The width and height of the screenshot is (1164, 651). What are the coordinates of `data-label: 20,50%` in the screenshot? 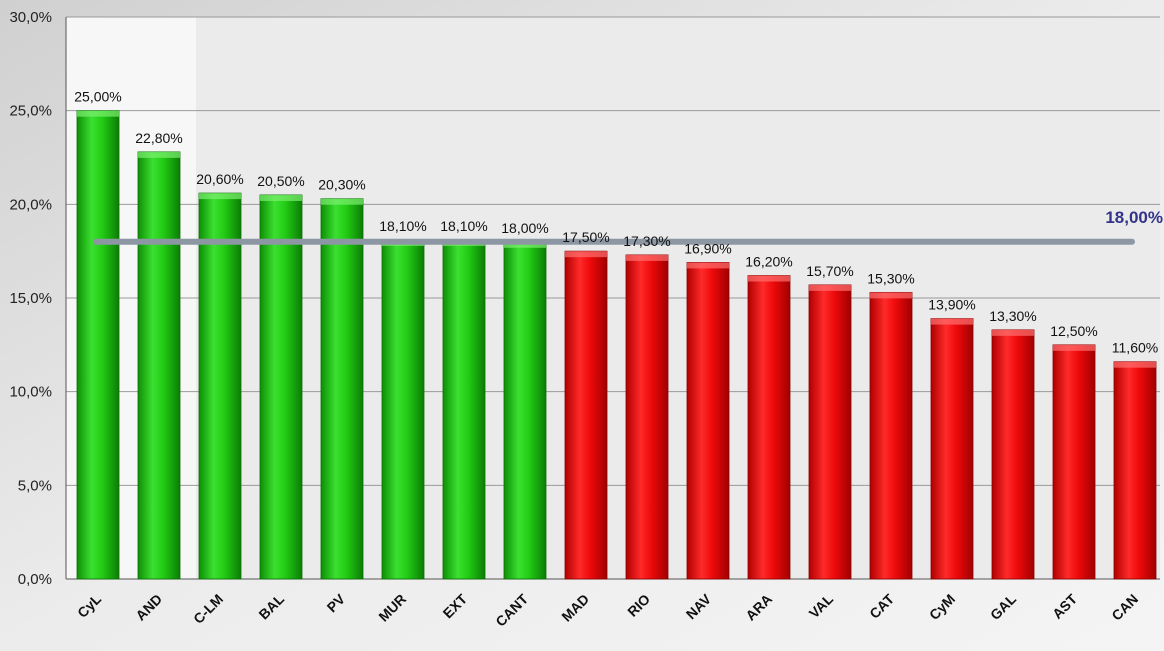 It's located at (280, 181).